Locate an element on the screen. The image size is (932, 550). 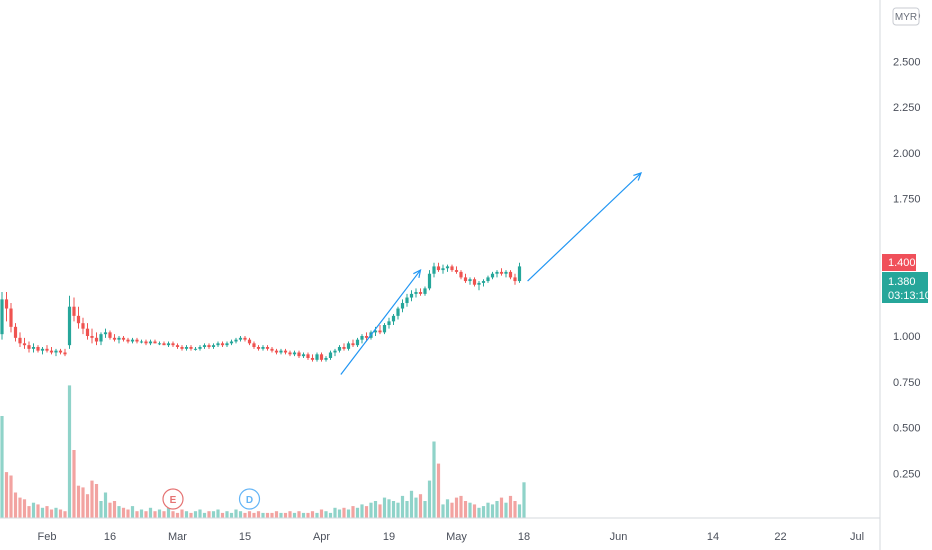
currency-label: MYR is located at coordinates (906, 17).